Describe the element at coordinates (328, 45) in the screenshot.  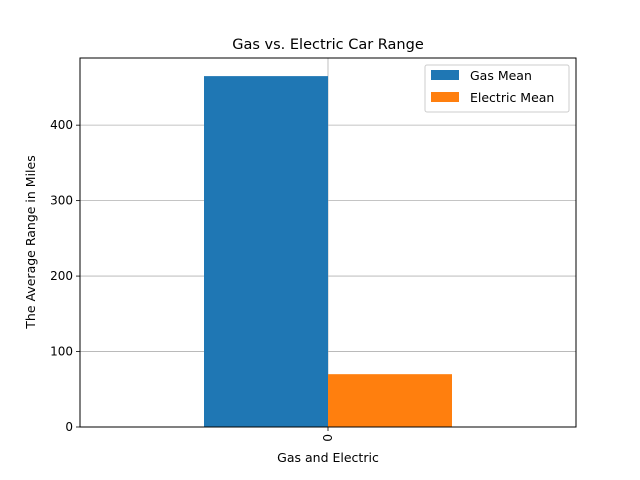
I see `chart-title: Gas vs. Electric Car Range` at that location.